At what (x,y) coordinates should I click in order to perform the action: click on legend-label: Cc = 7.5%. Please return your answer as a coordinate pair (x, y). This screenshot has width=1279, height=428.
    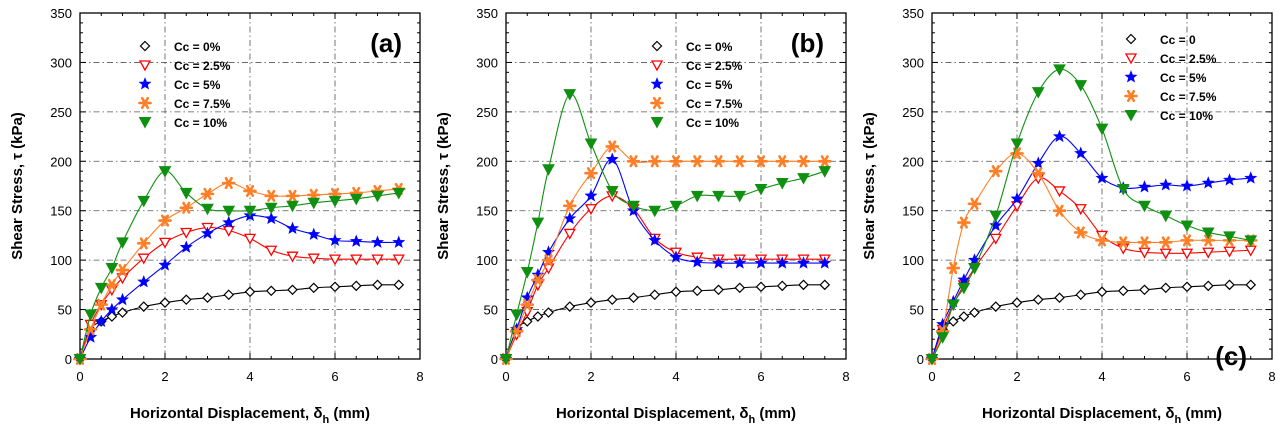
    Looking at the image, I should click on (714, 104).